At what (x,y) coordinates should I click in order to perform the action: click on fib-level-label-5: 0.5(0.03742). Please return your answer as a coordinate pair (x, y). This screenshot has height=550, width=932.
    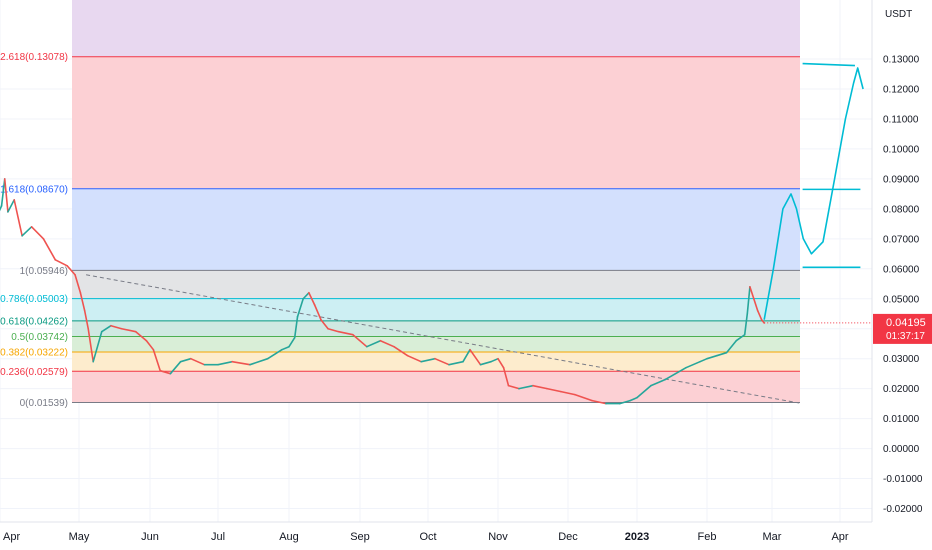
    Looking at the image, I should click on (39, 337).